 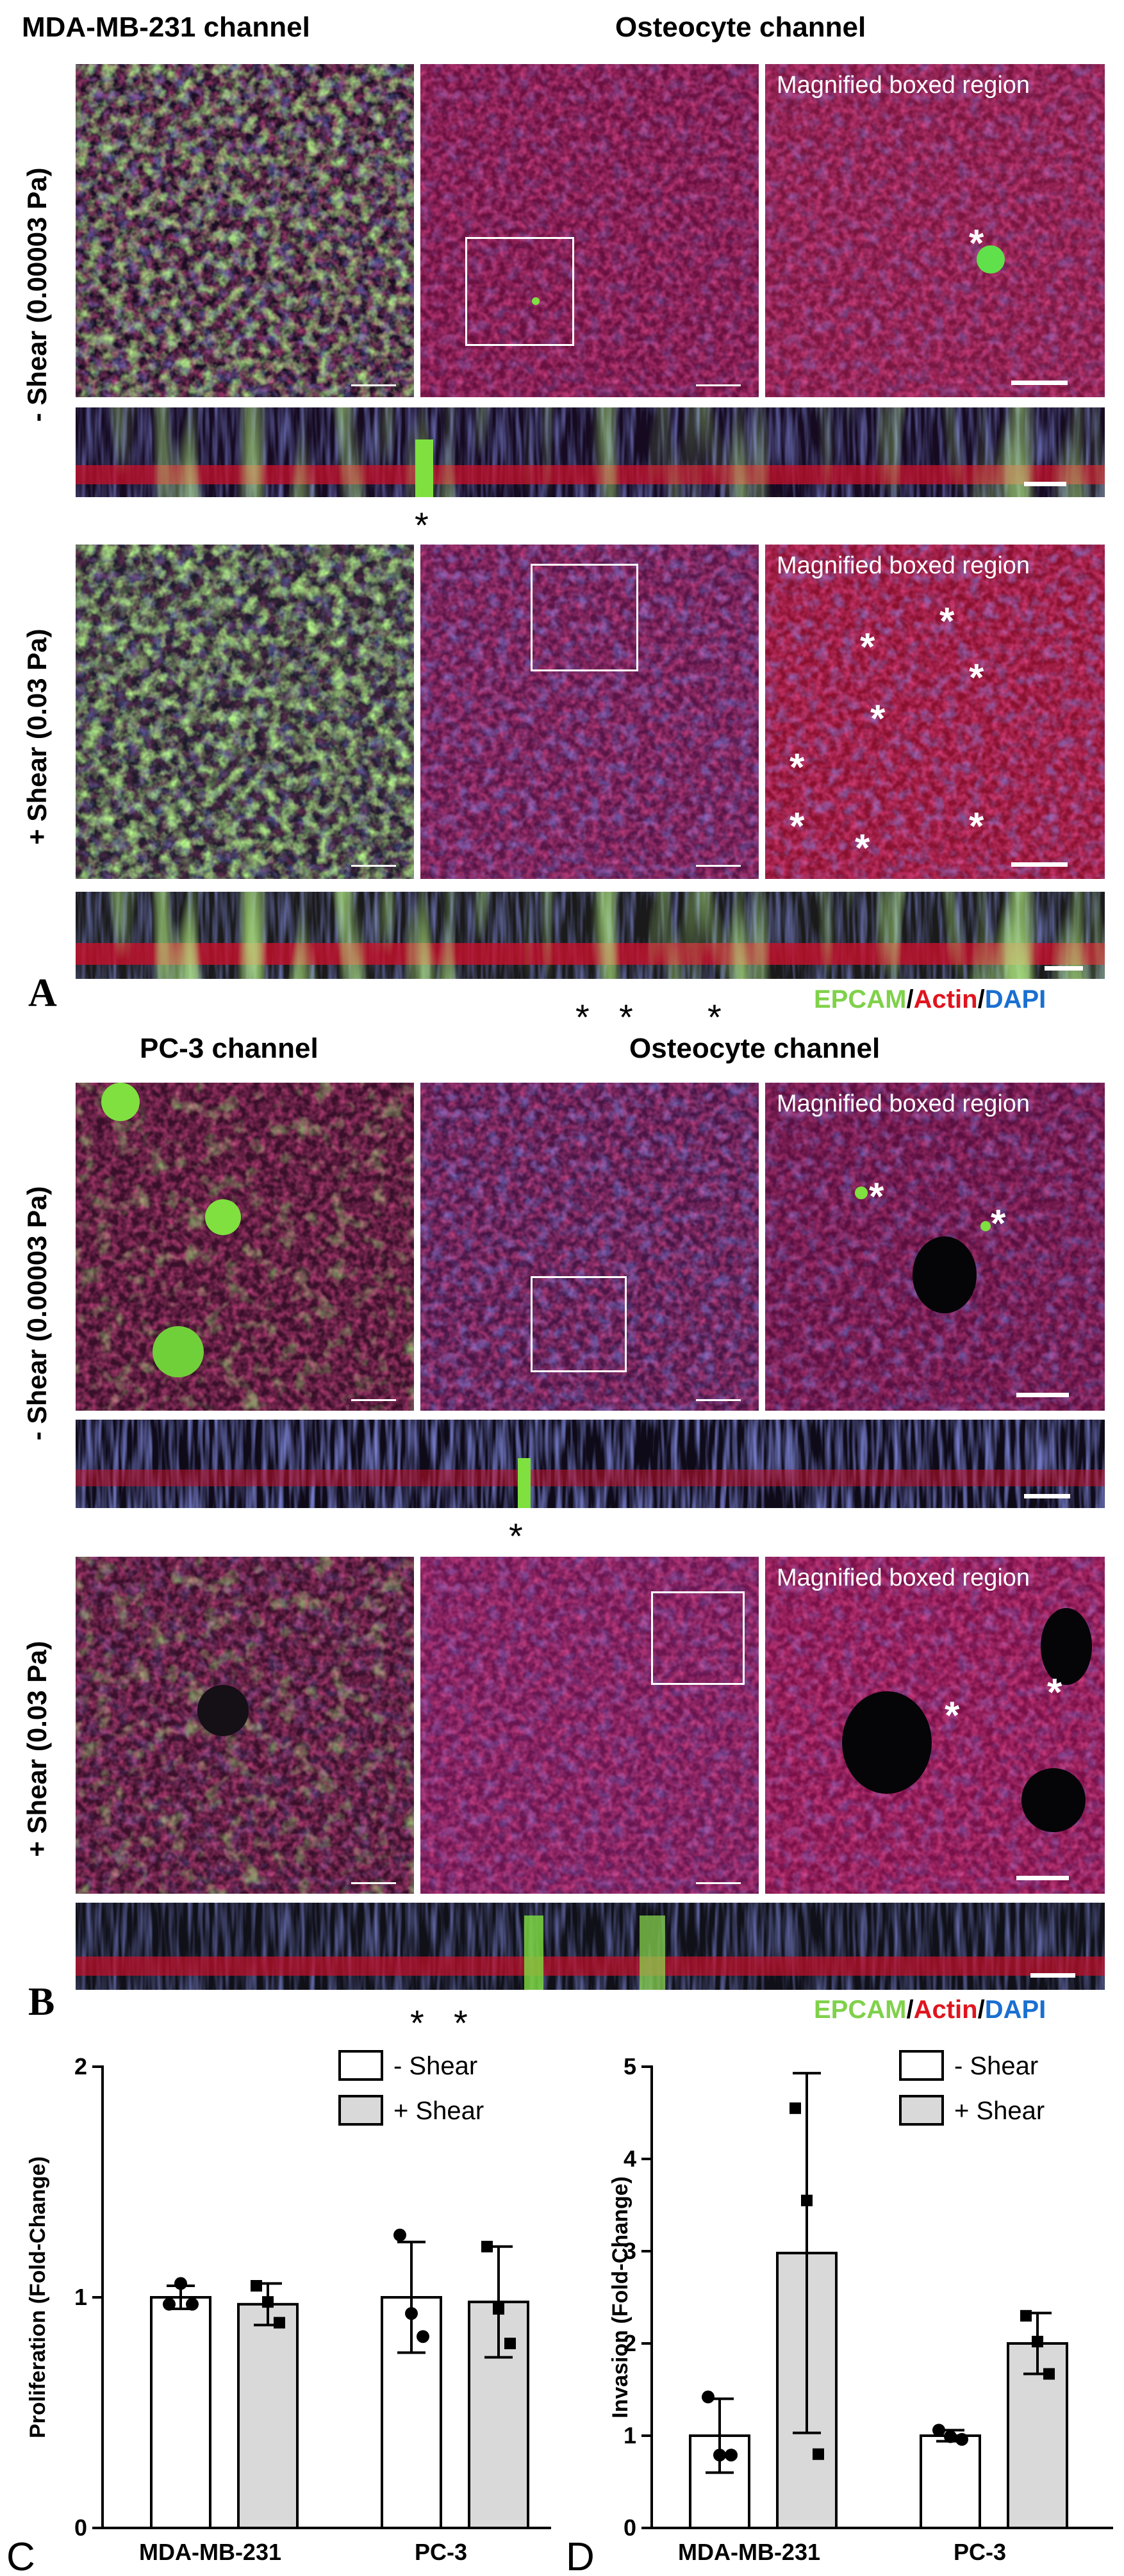 I want to click on legend-label: - Shear, so click(x=996, y=2066).